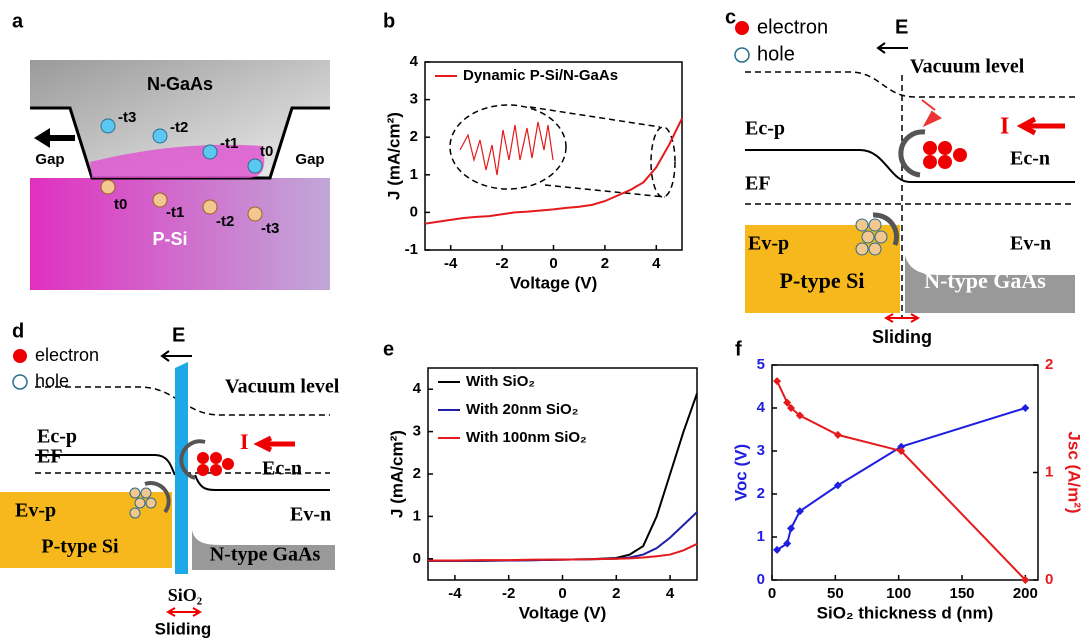 The width and height of the screenshot is (1085, 643). Describe the element at coordinates (35, 511) in the screenshot. I see `level-label: Ev-p` at that location.